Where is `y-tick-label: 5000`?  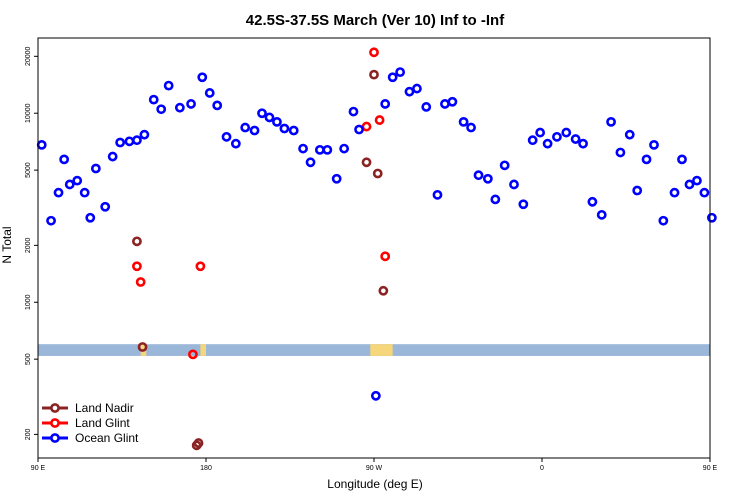 y-tick-label: 5000 is located at coordinates (28, 170).